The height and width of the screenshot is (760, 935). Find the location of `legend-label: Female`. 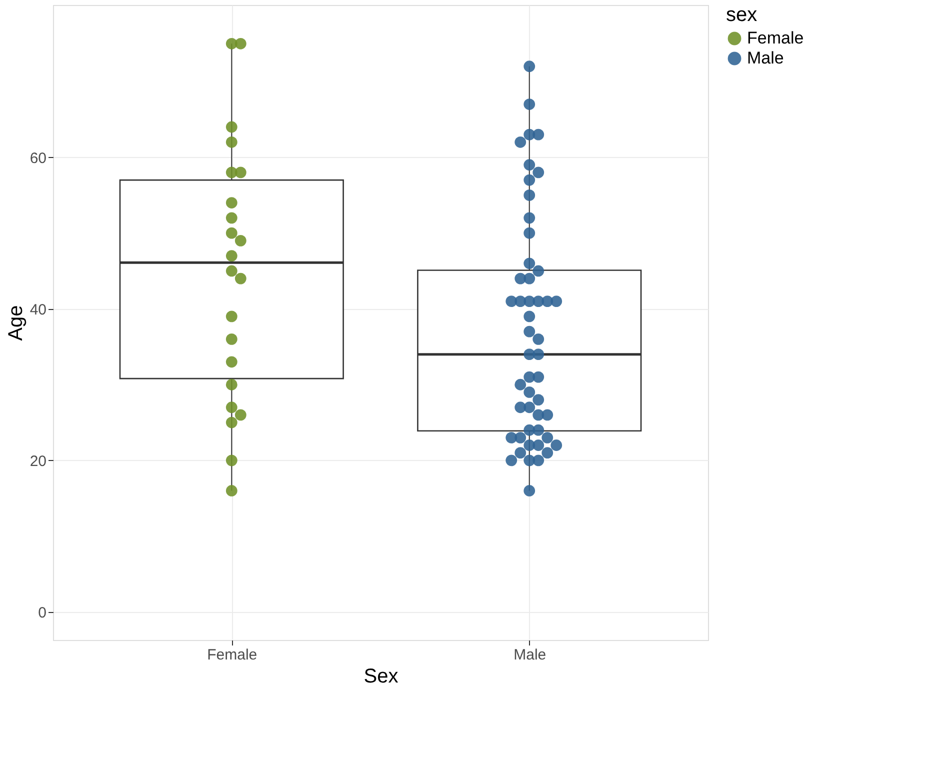

legend-label: Female is located at coordinates (775, 38).